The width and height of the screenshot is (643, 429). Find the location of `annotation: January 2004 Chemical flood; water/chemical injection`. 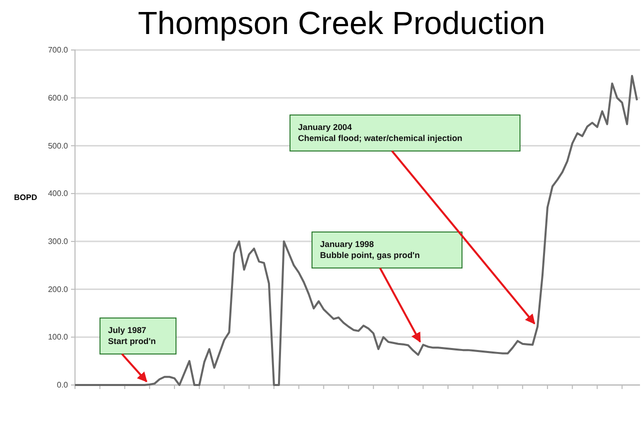

annotation: January 2004 Chemical flood; water/chemical injection is located at coordinates (380, 132).